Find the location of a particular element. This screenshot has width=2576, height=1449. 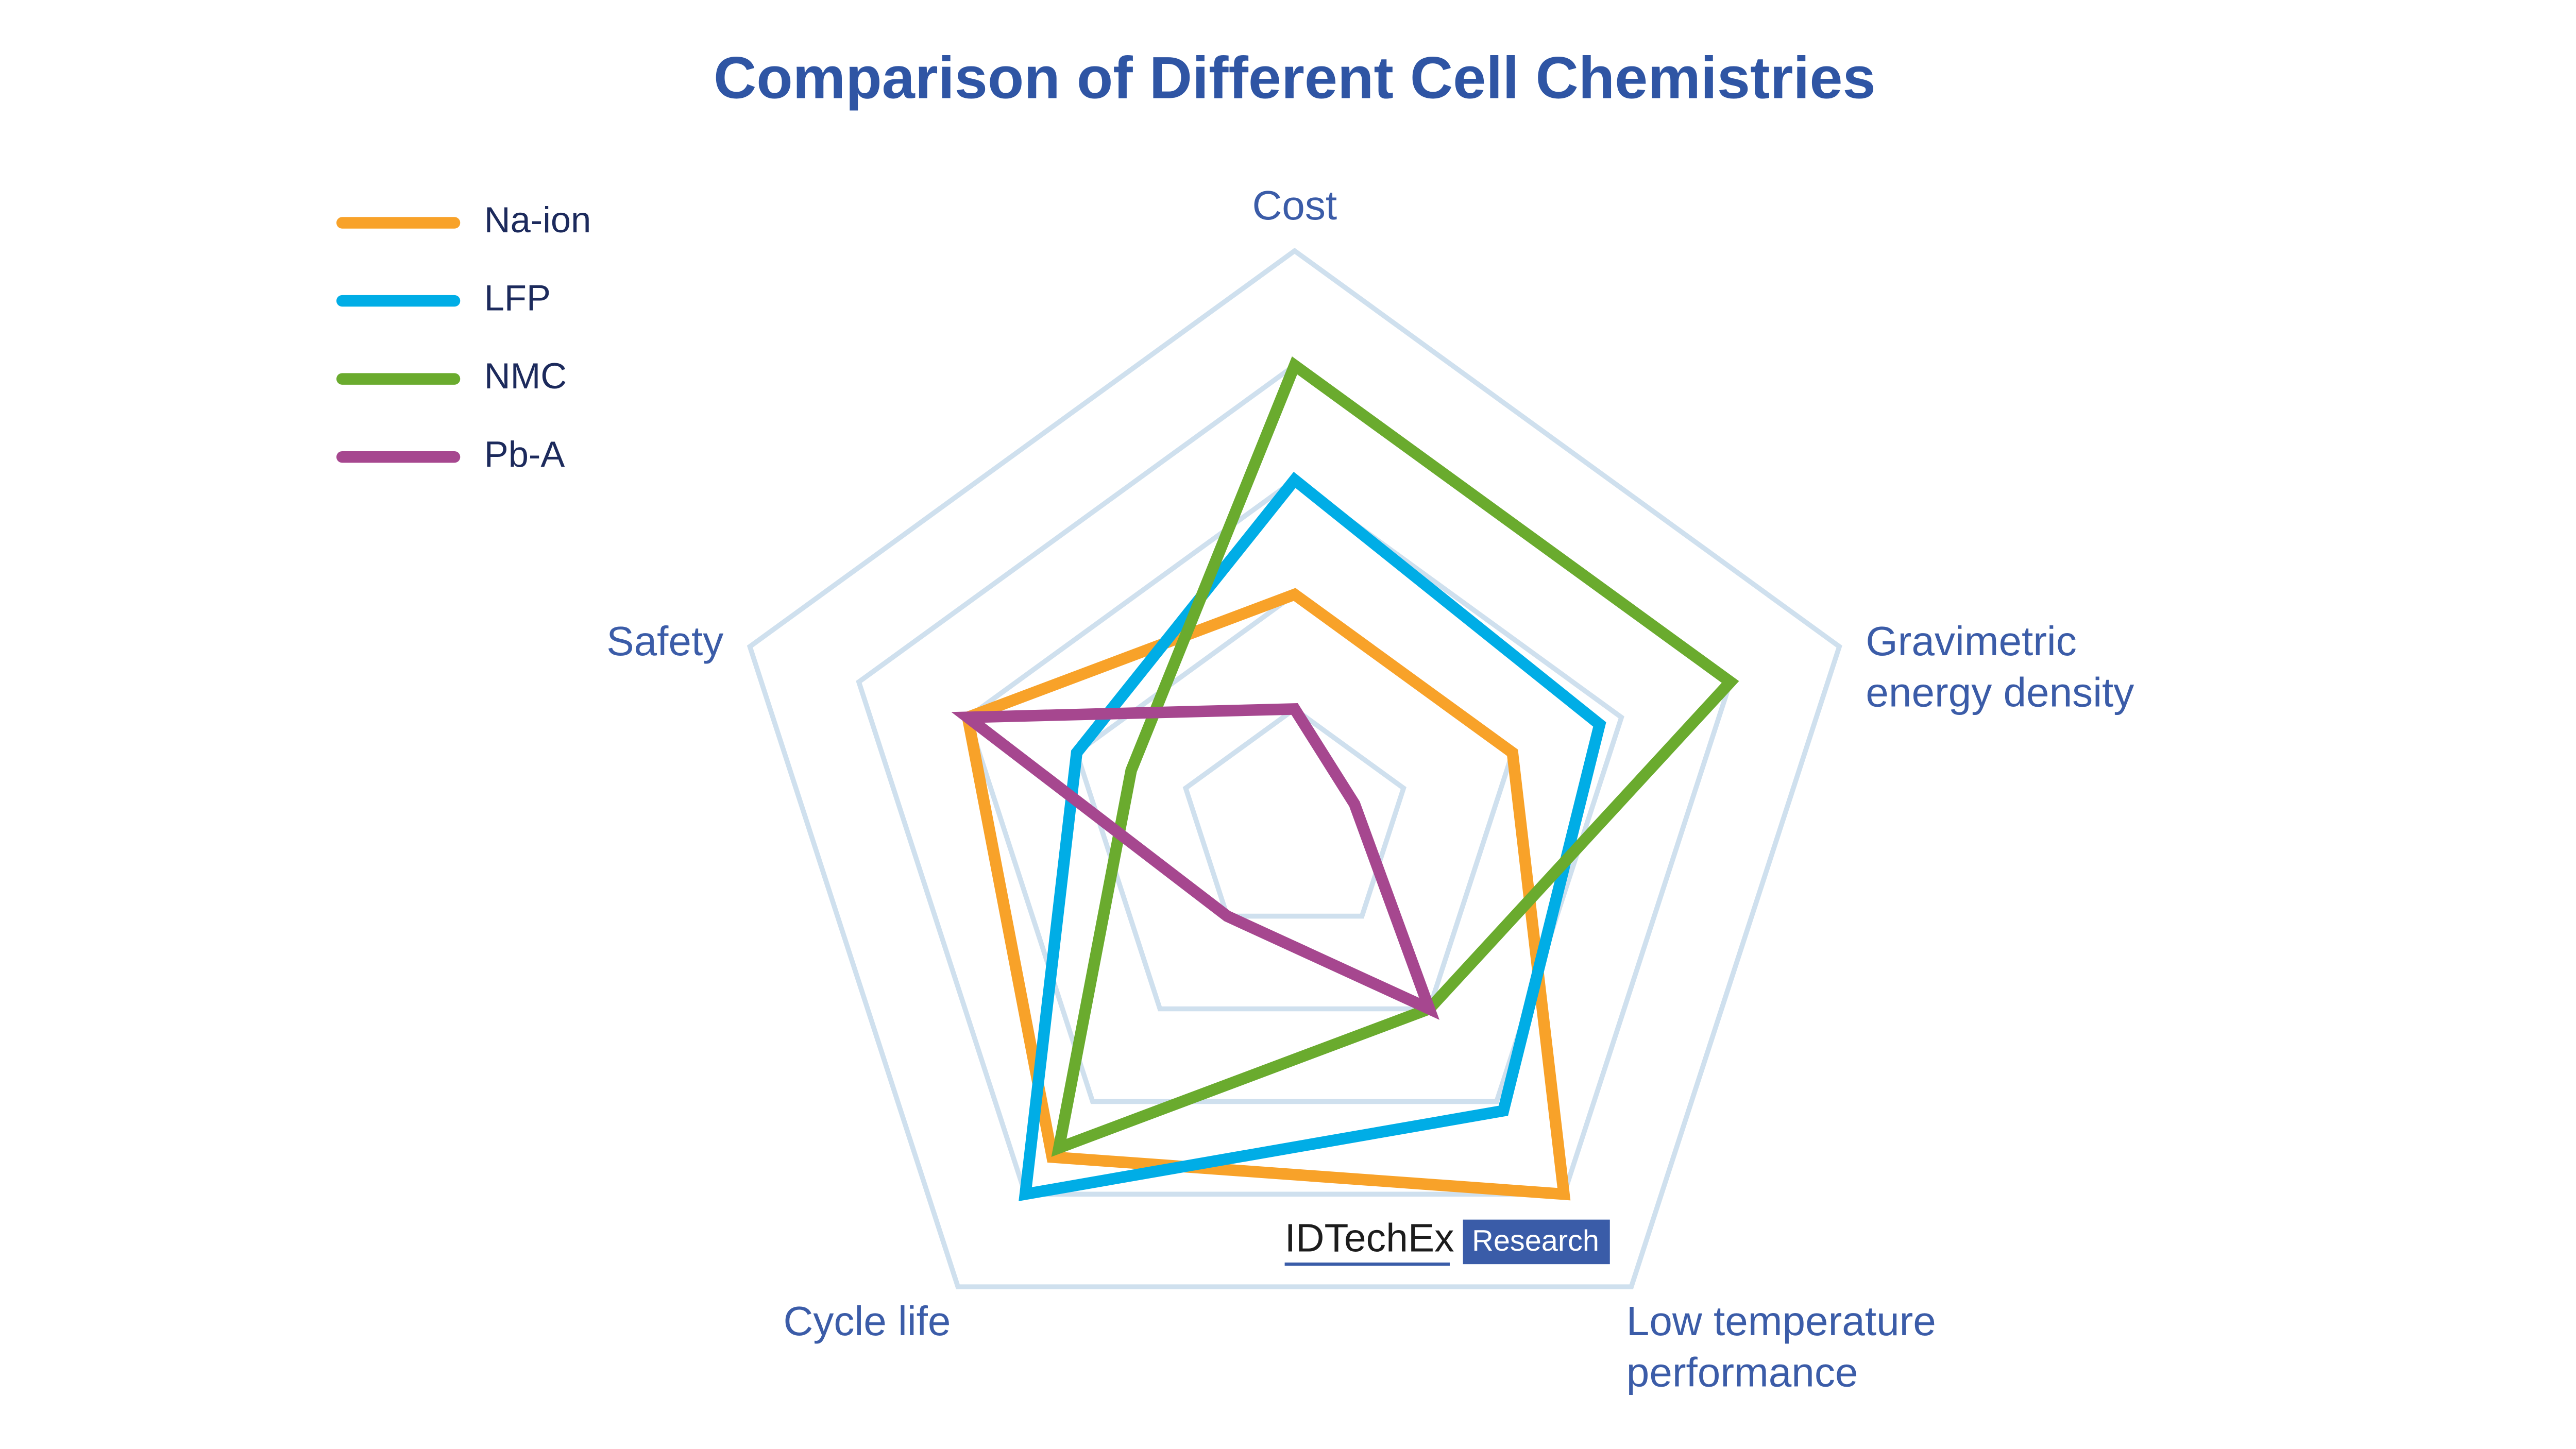

axis-label-box: Cycle life is located at coordinates (867, 1322).